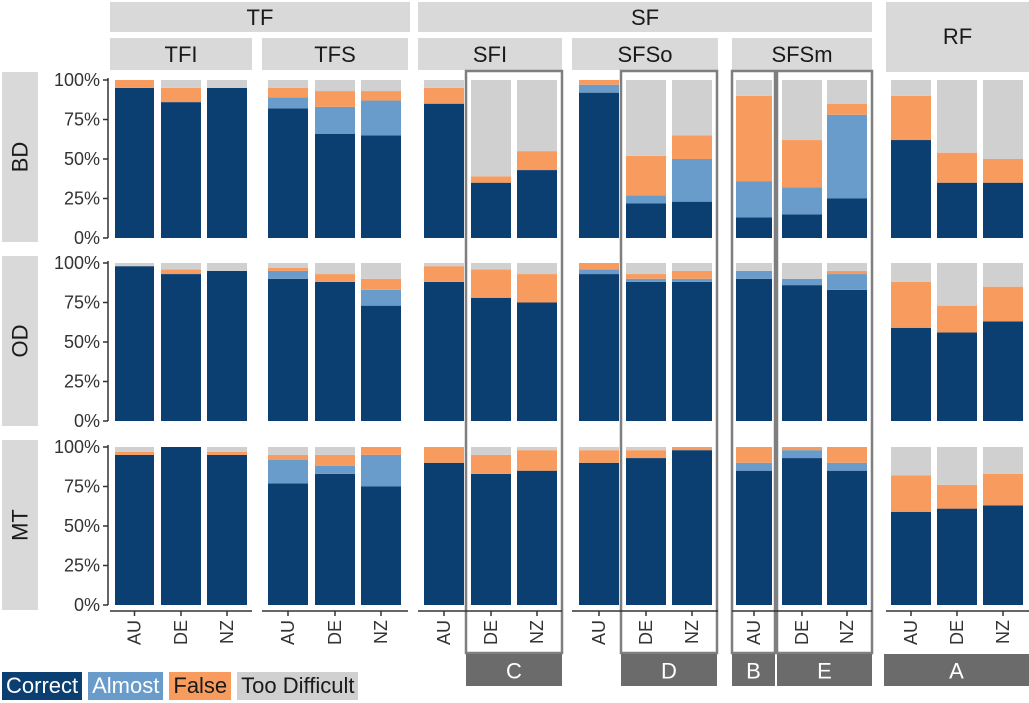  What do you see at coordinates (911, 493) in the screenshot?
I see `bar-mt-rf-au-false` at bounding box center [911, 493].